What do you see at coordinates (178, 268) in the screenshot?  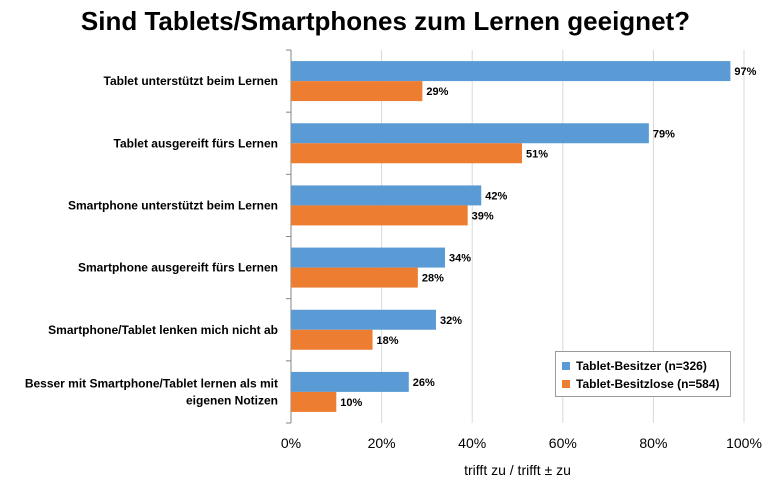 I see `category-label: Smartphone ausgereift fürs Lernen` at bounding box center [178, 268].